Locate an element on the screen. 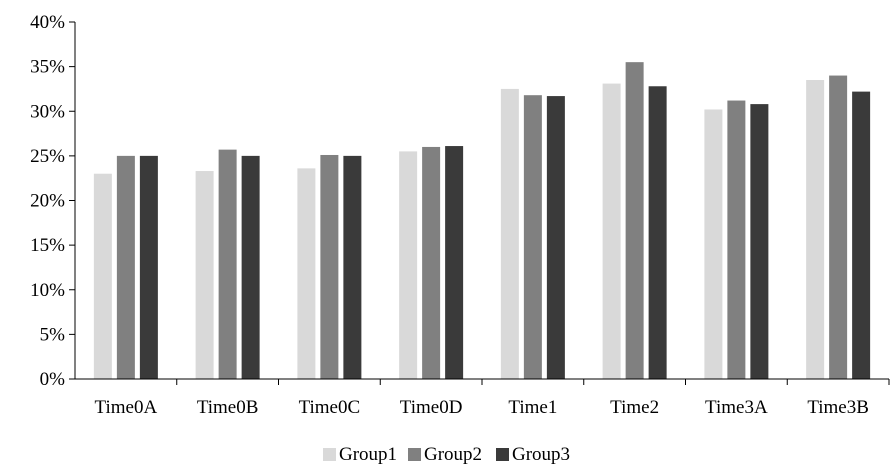 Image resolution: width=891 pixels, height=469 pixels. bar-group1-time0b is located at coordinates (204, 275).